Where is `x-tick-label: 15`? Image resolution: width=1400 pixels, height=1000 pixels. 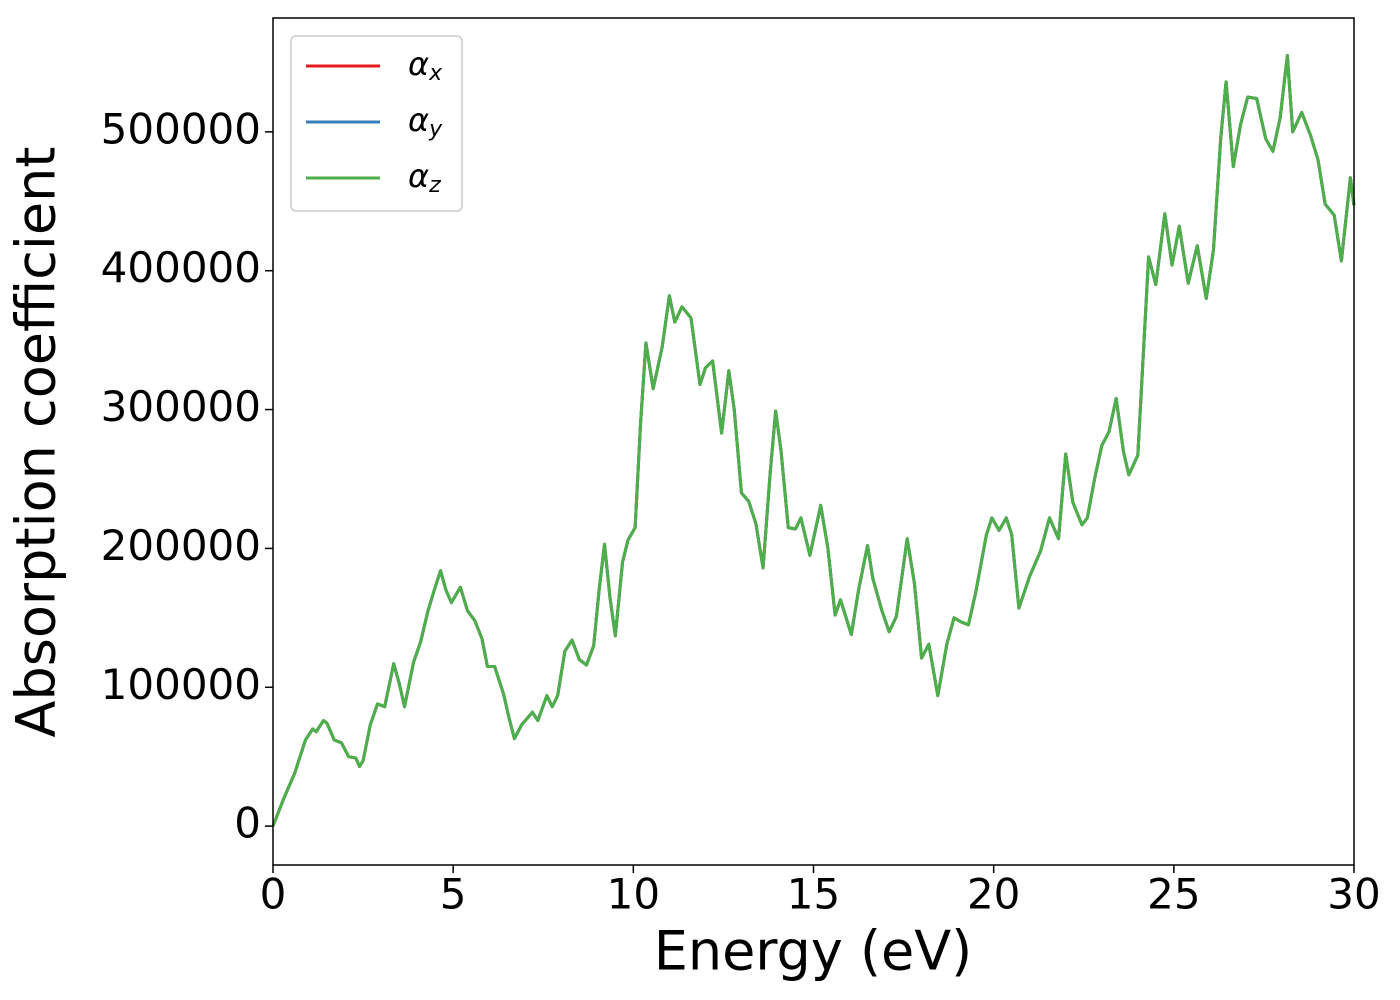 x-tick-label: 15 is located at coordinates (813, 894).